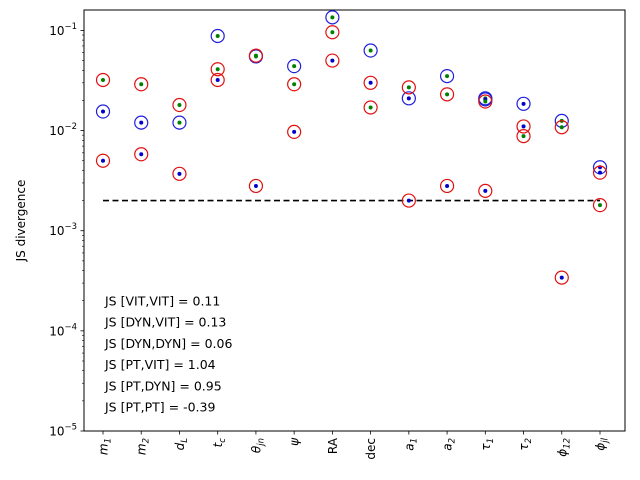  Describe the element at coordinates (487, 444) in the screenshot. I see `x-tick-label: τ1` at that location.